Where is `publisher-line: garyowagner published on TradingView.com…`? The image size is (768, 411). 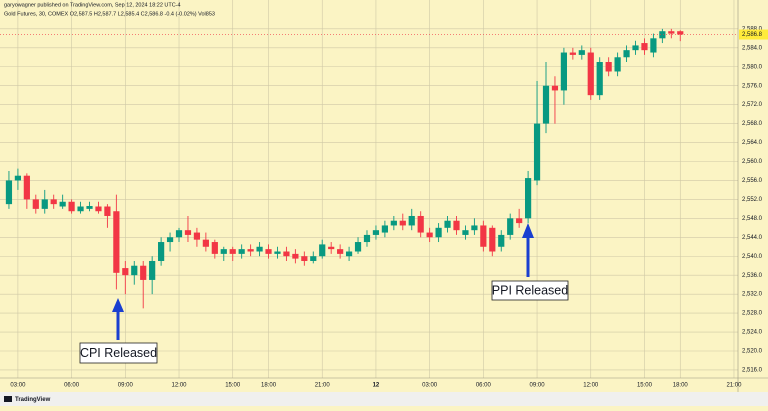 publisher-line: garyowagner published on TradingView.com… is located at coordinates (92, 5).